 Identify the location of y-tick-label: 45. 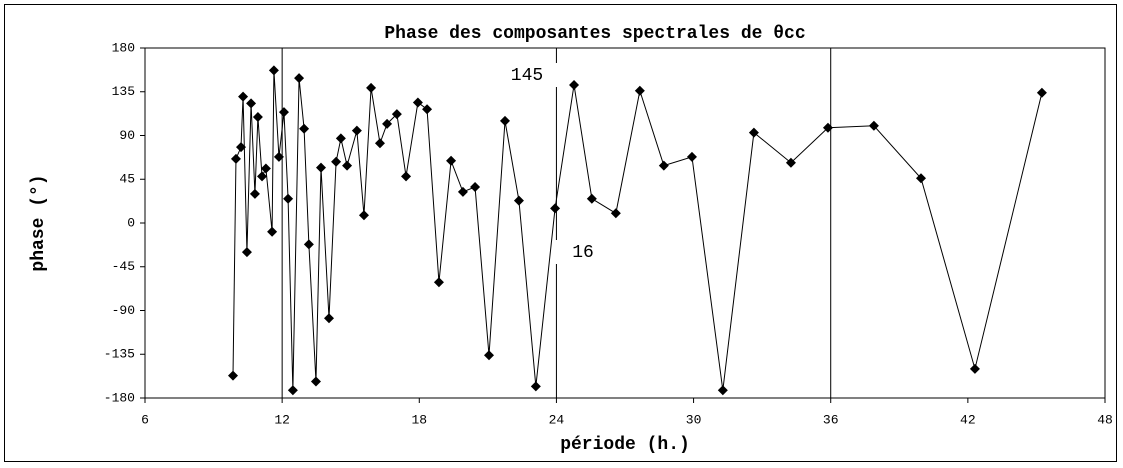
(127, 179).